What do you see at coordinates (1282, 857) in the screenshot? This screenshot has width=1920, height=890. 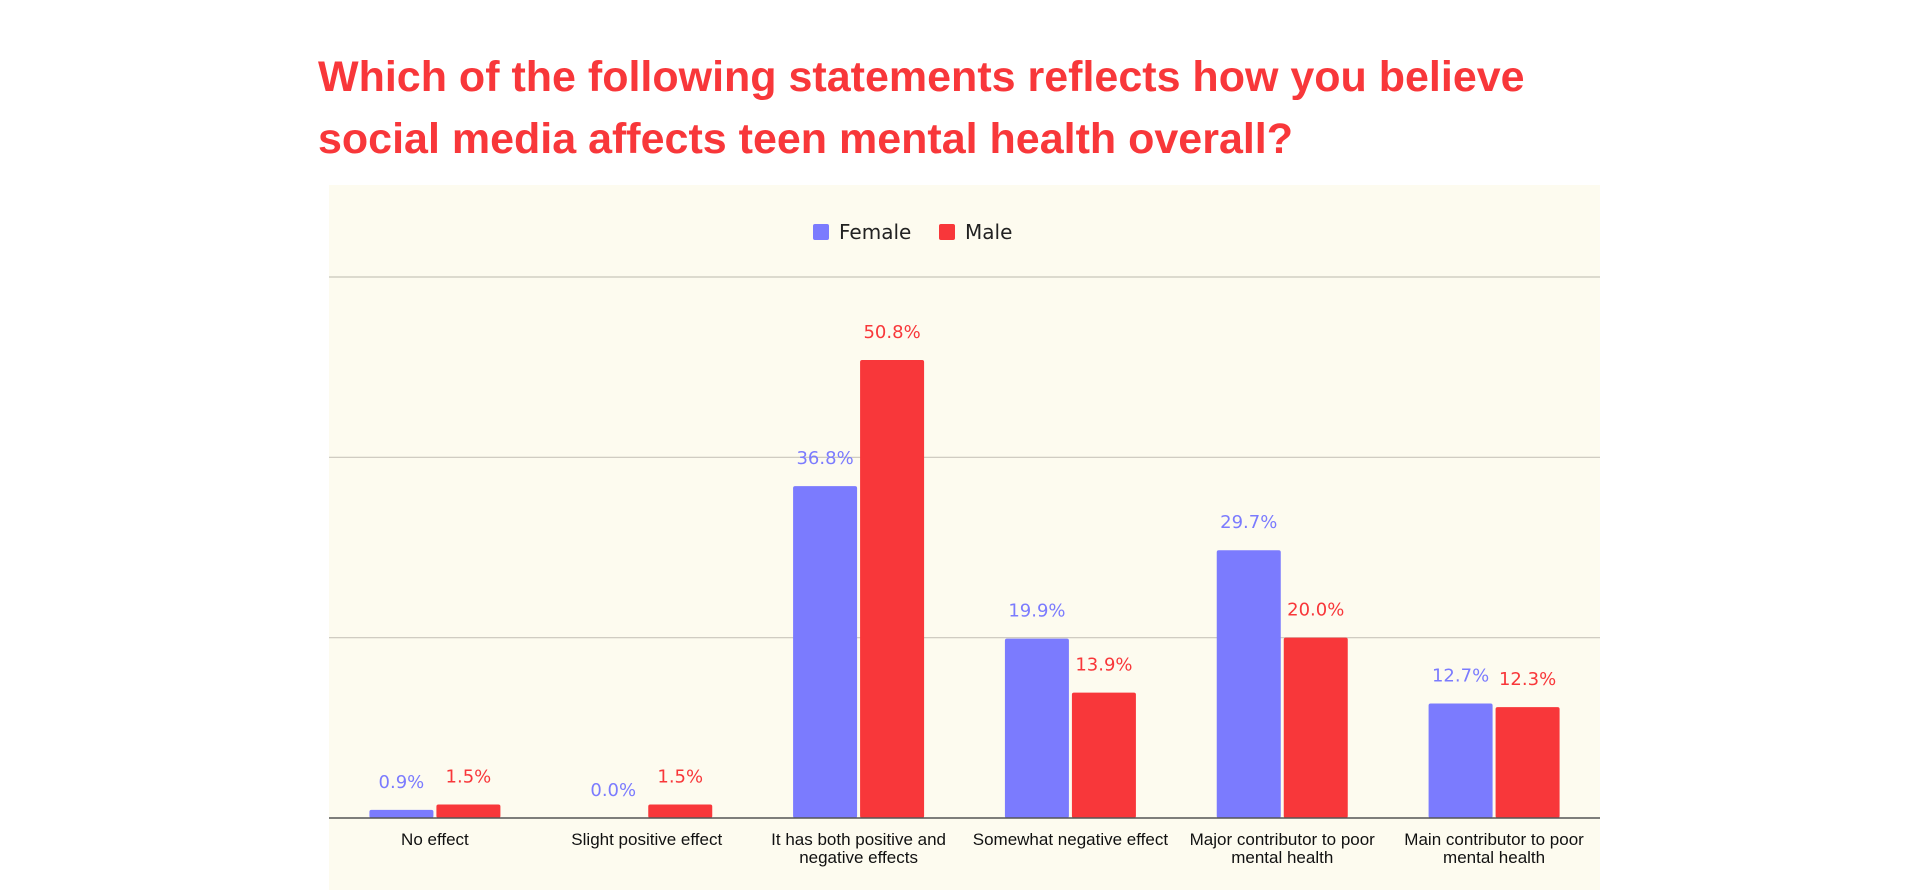 I see `category-label-4-1: mental health` at bounding box center [1282, 857].